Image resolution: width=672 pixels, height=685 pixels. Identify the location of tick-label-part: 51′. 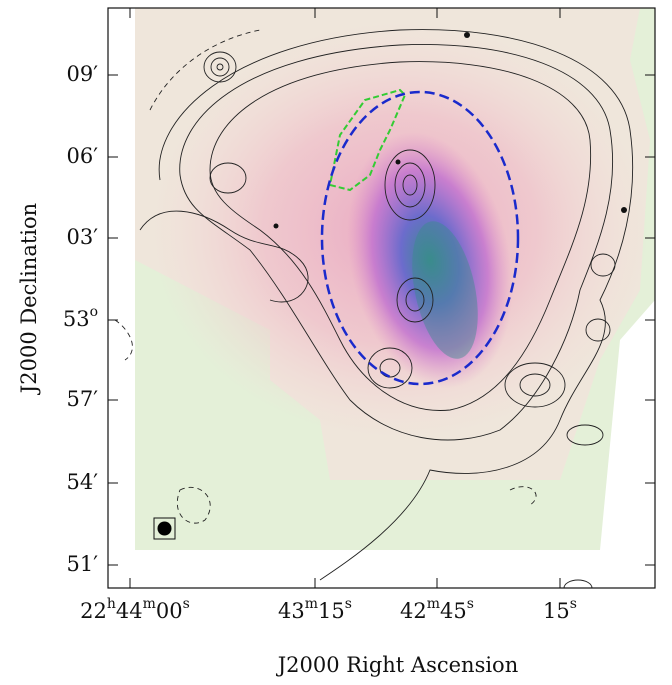
(83, 564).